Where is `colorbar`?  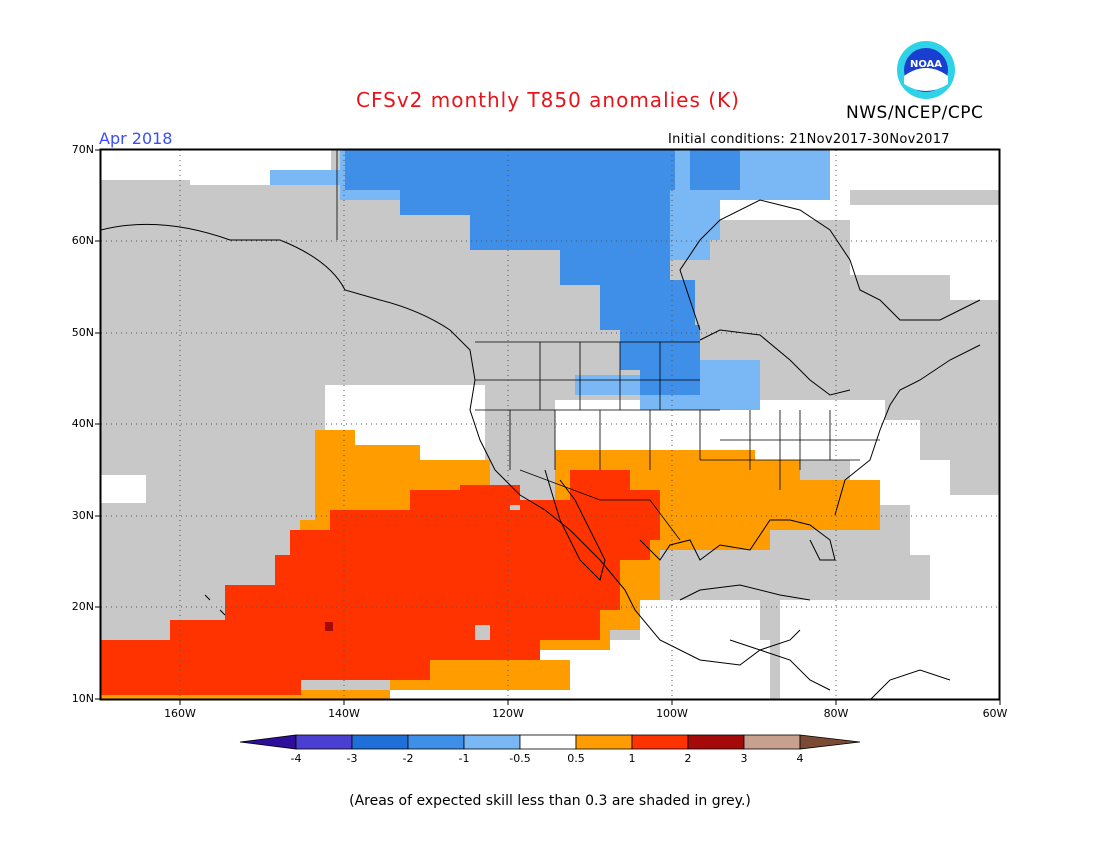 colorbar is located at coordinates (550, 742).